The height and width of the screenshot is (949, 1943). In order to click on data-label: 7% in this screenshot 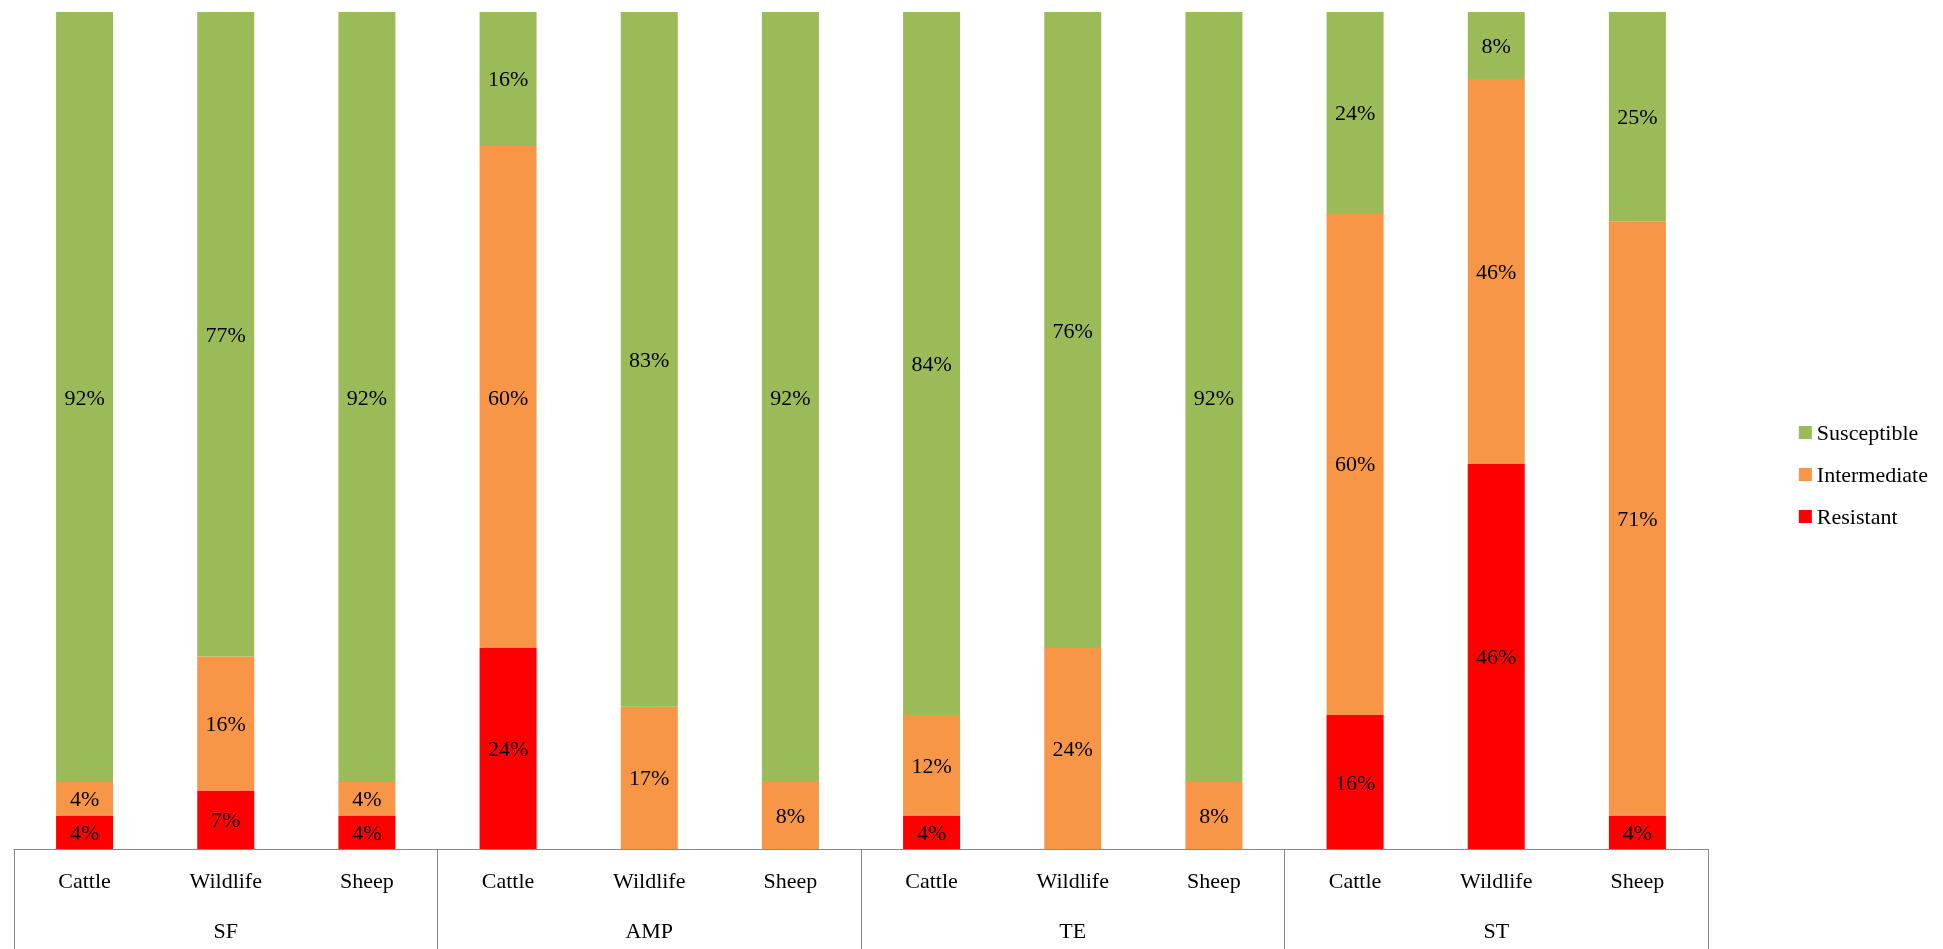, I will do `click(226, 820)`.